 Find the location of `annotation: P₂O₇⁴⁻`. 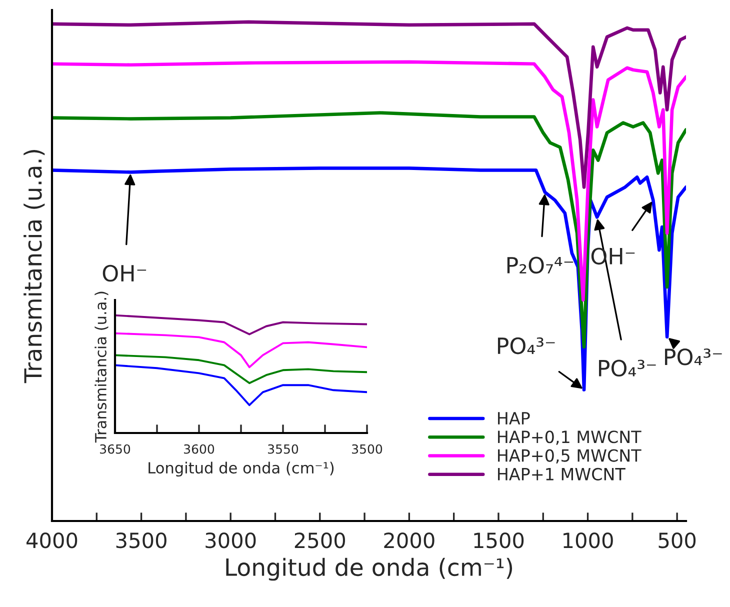

annotation: P₂O₇⁴⁻ is located at coordinates (540, 265).